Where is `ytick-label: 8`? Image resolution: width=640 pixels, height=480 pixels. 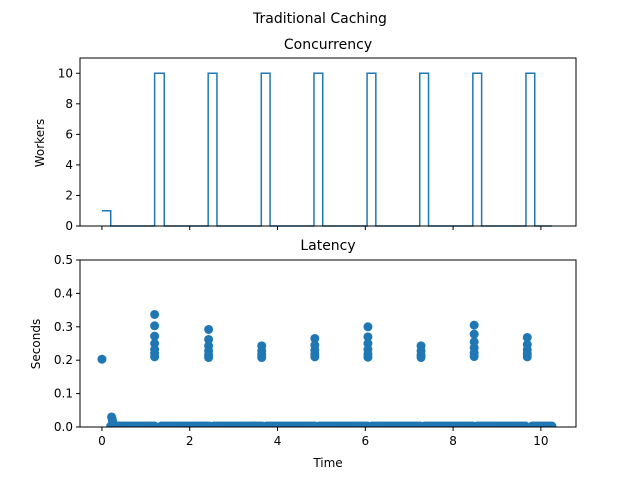 ytick-label: 8 is located at coordinates (69, 104).